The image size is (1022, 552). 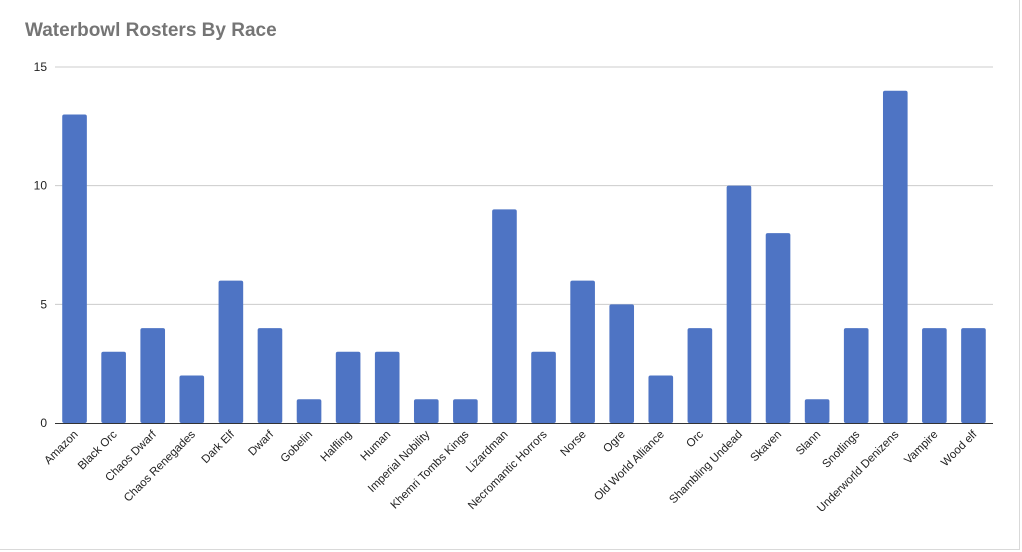 I want to click on x-tick-label: Dwarf, so click(x=261, y=443).